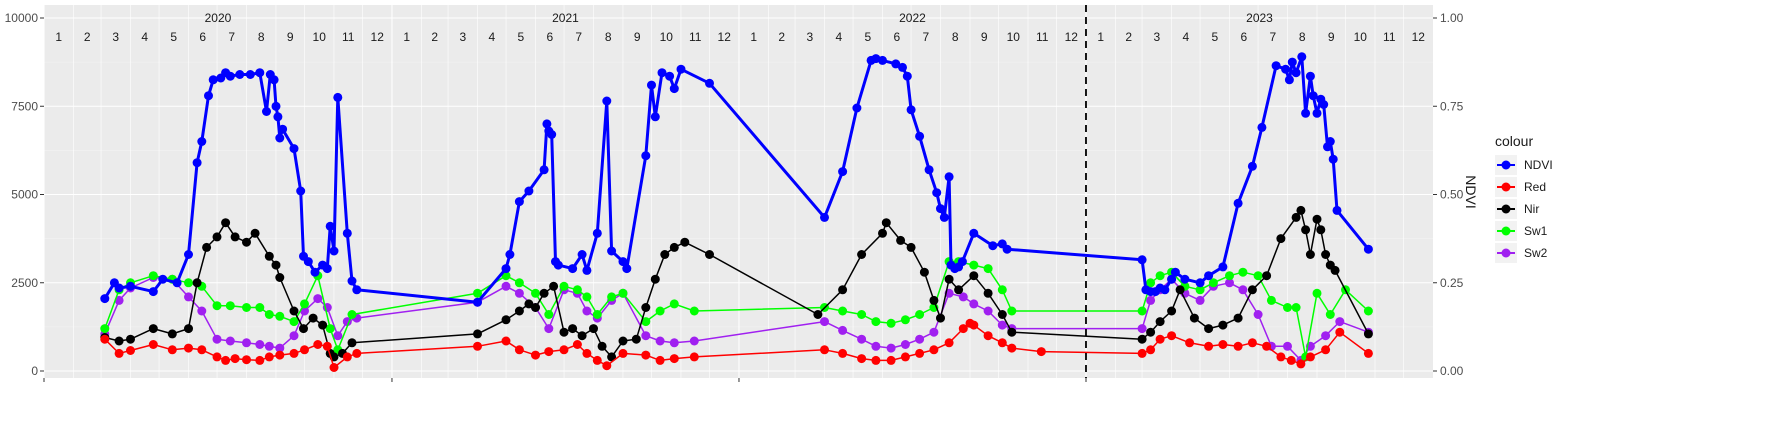 The height and width of the screenshot is (442, 1773). I want to click on month-label: 5, so click(173, 37).